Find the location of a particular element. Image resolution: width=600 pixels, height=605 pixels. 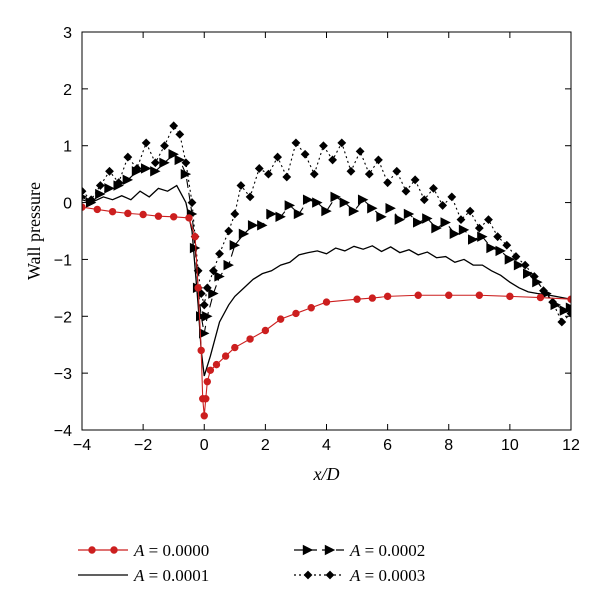

legend-label: A = 0.0001 is located at coordinates (171, 575).